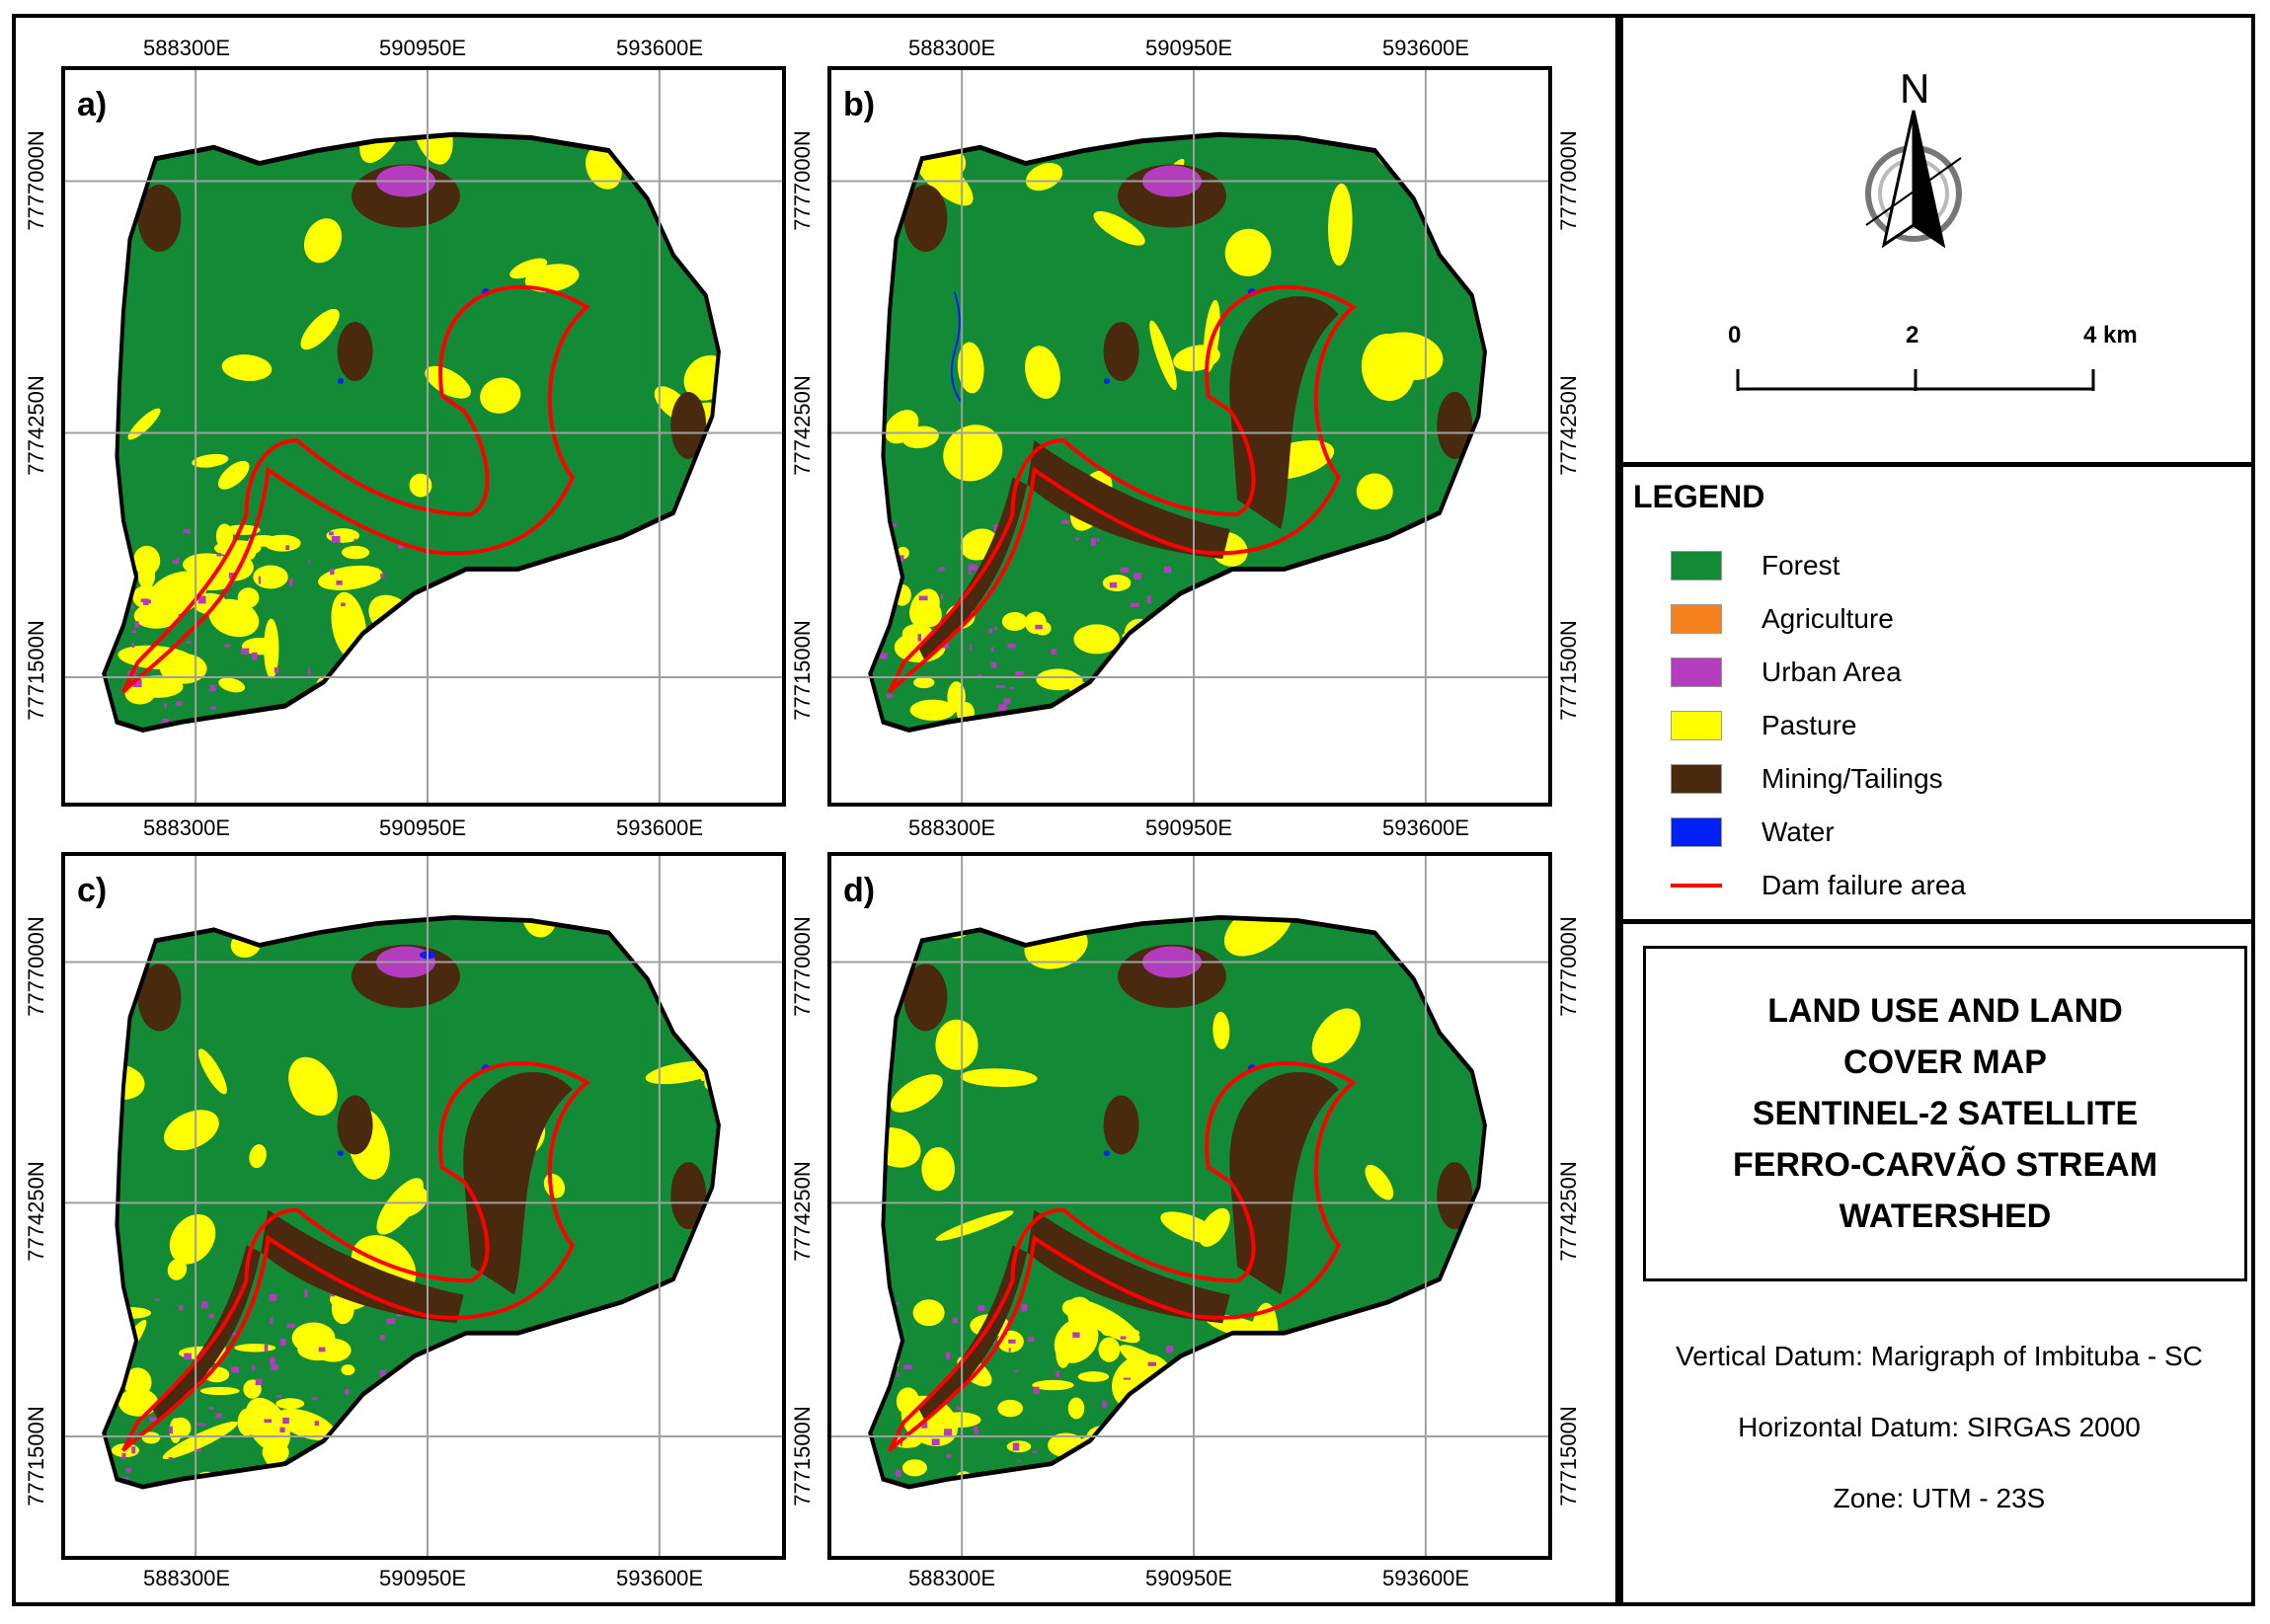 The height and width of the screenshot is (1624, 2270). Describe the element at coordinates (859, 891) in the screenshot. I see `panel-label: d)` at that location.